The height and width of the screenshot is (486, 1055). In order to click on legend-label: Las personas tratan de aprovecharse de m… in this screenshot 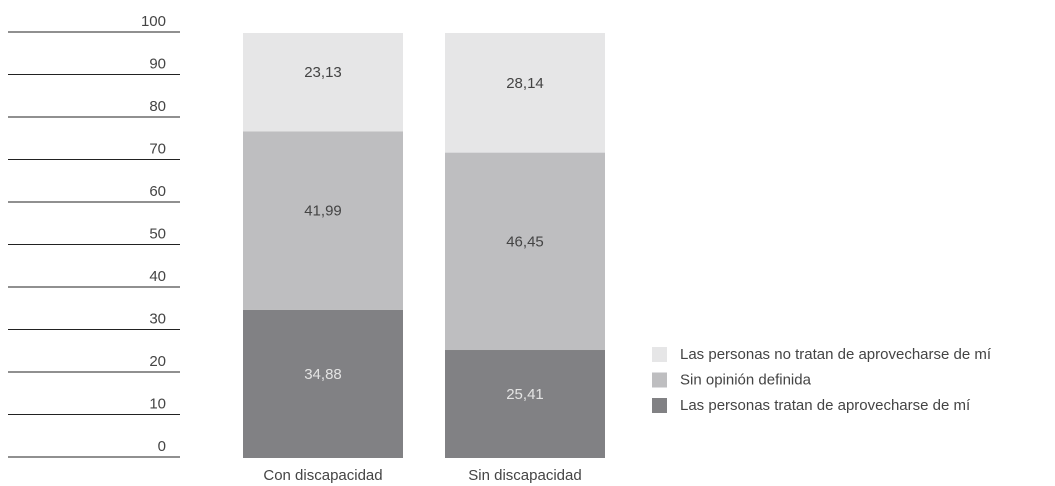, I will do `click(825, 405)`.